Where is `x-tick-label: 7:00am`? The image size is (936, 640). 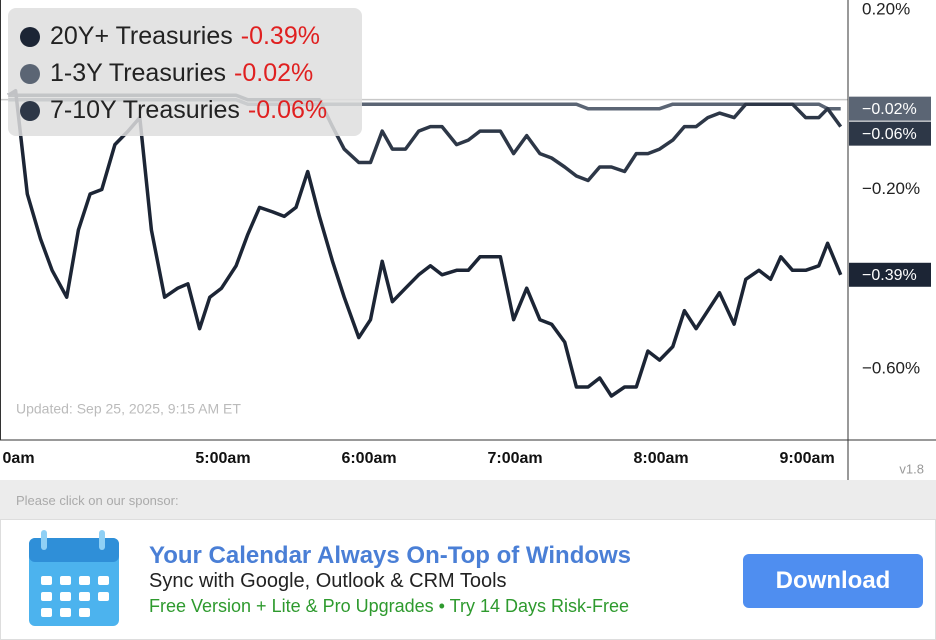 x-tick-label: 7:00am is located at coordinates (514, 458).